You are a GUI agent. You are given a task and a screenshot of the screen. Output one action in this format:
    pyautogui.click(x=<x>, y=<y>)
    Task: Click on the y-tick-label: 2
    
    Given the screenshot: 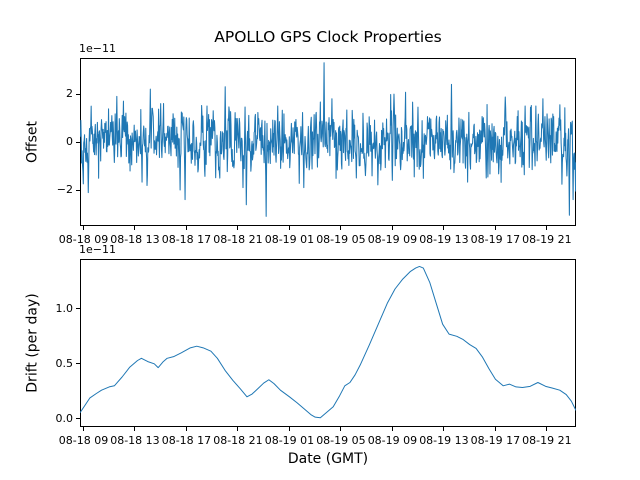 What is the action you would take?
    pyautogui.click(x=69, y=93)
    